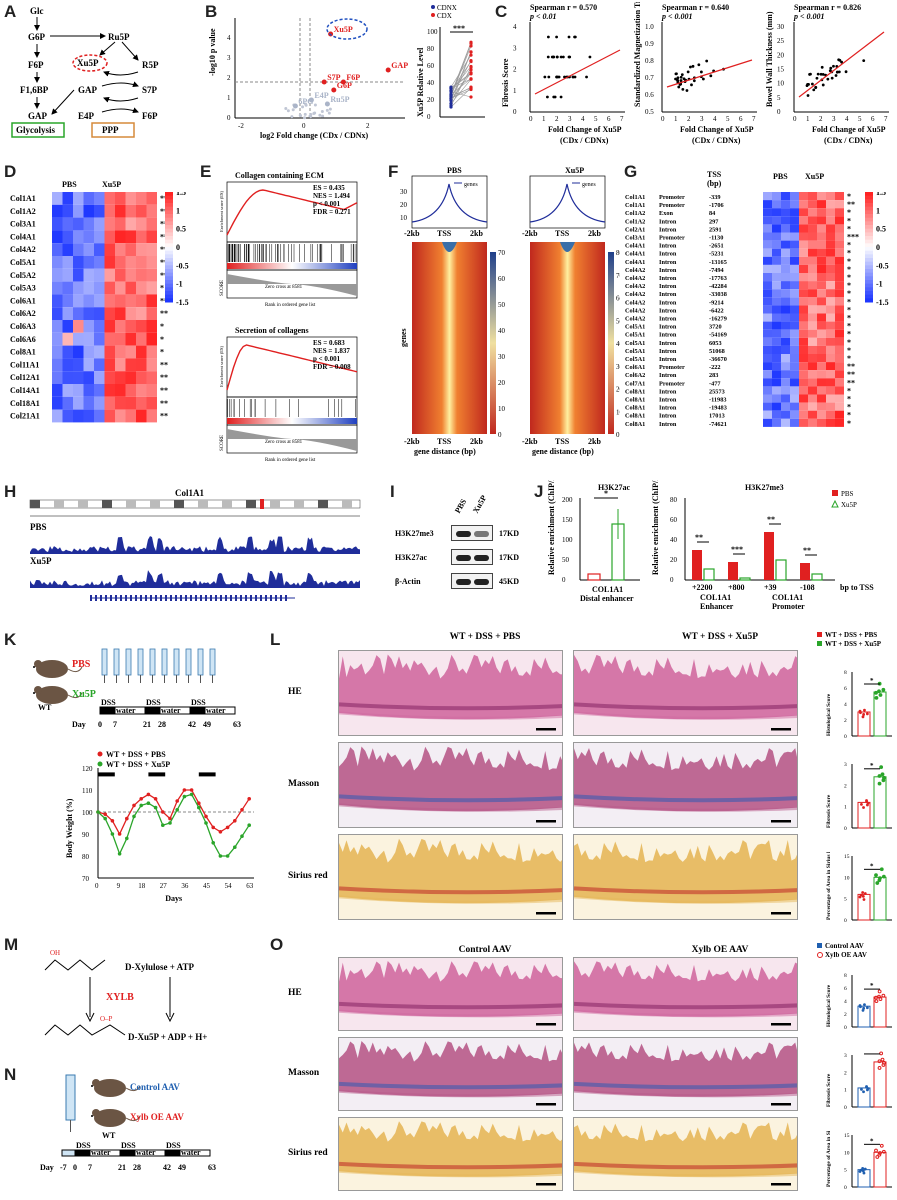  What do you see at coordinates (164, 416) in the screenshot?
I see `d-sig: **` at bounding box center [164, 416].